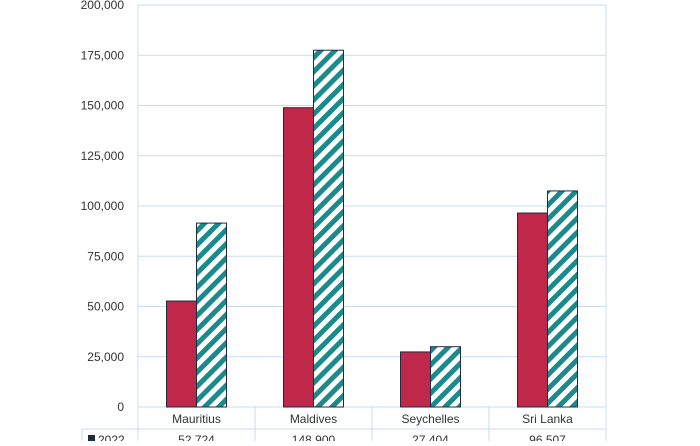 Image resolution: width=700 pixels, height=446 pixels. What do you see at coordinates (547, 419) in the screenshot?
I see `category-label: Sri Lanka` at bounding box center [547, 419].